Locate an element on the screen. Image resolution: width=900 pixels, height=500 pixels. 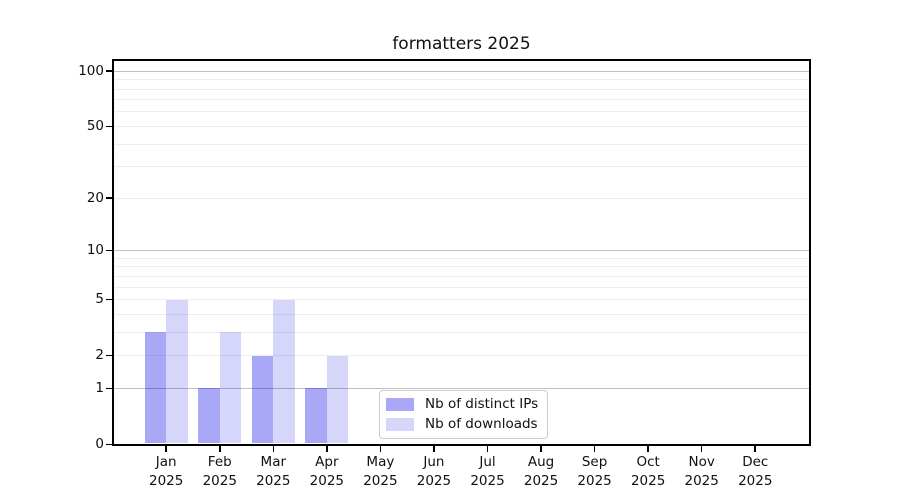
x-axis-tick-label: Oct 2025 is located at coordinates (648, 472).